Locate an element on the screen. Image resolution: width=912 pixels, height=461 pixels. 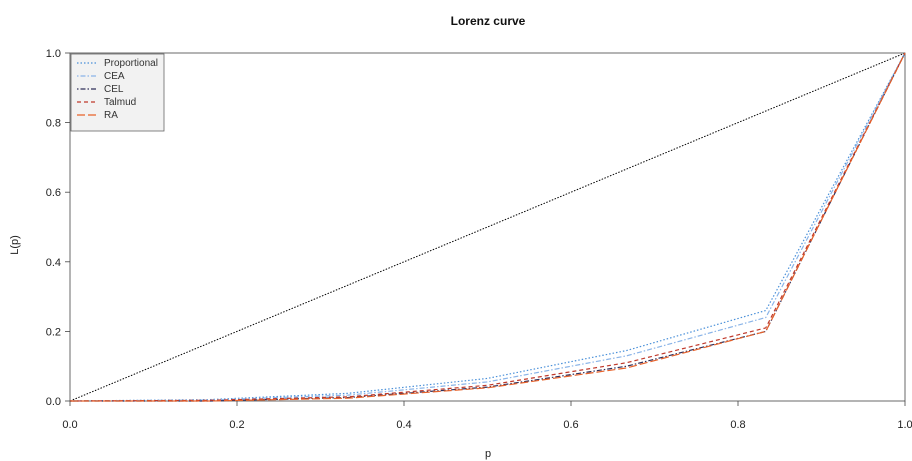
legend: Proportional CEA CEL Talmud RA is located at coordinates (117, 92).